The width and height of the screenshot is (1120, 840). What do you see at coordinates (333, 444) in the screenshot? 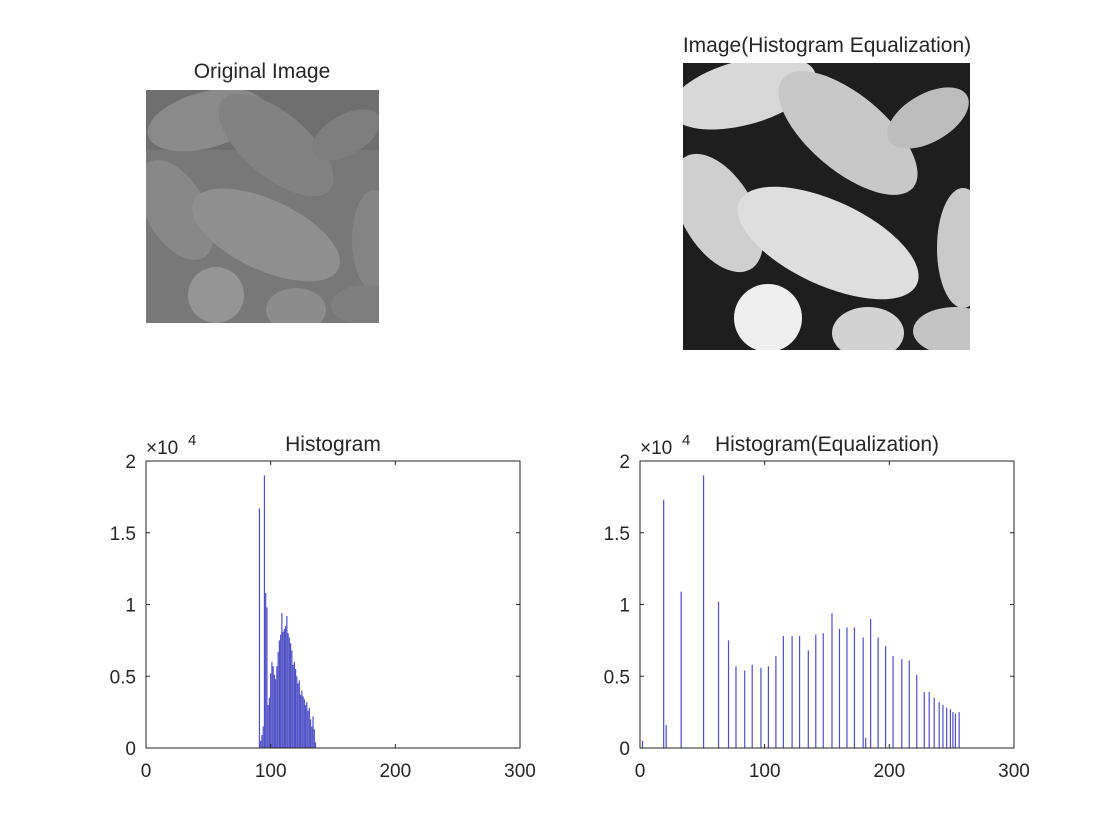
I see `chart-title: Histogram` at bounding box center [333, 444].